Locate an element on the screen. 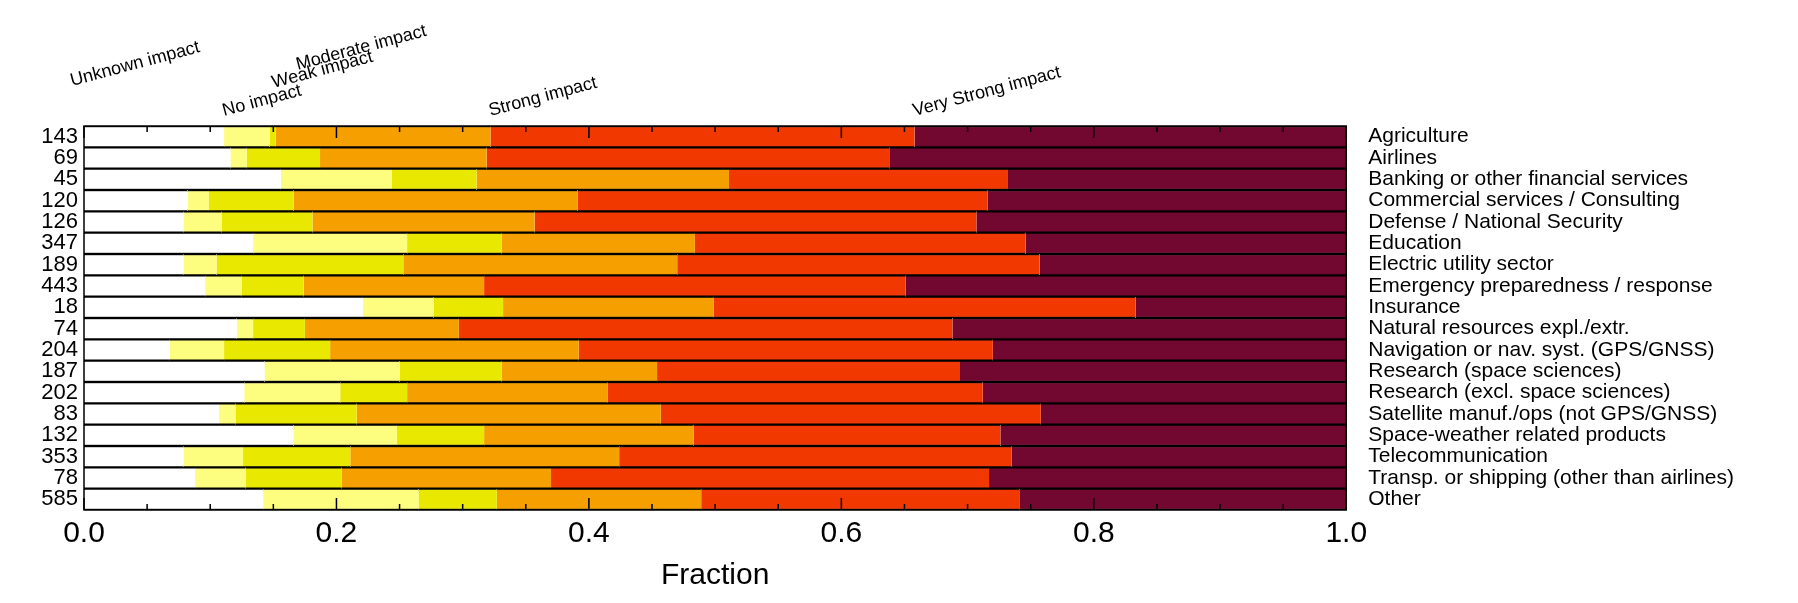 The height and width of the screenshot is (603, 1798). y-tick-label: Agriculture is located at coordinates (1418, 135).